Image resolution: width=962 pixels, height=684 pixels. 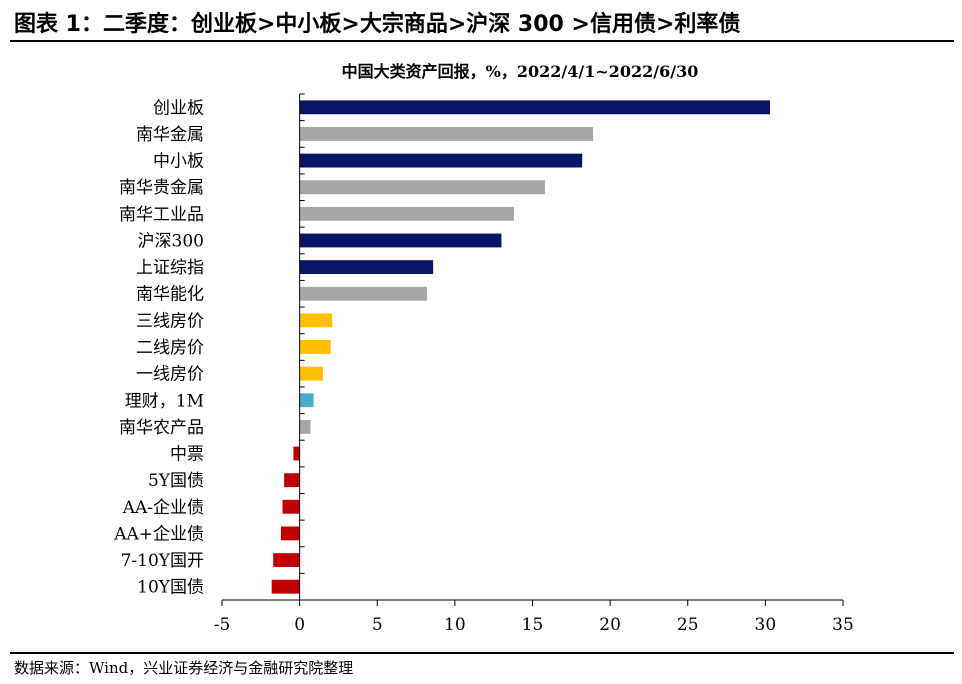 What do you see at coordinates (170, 348) in the screenshot?
I see `category-label: 二线房价` at bounding box center [170, 348].